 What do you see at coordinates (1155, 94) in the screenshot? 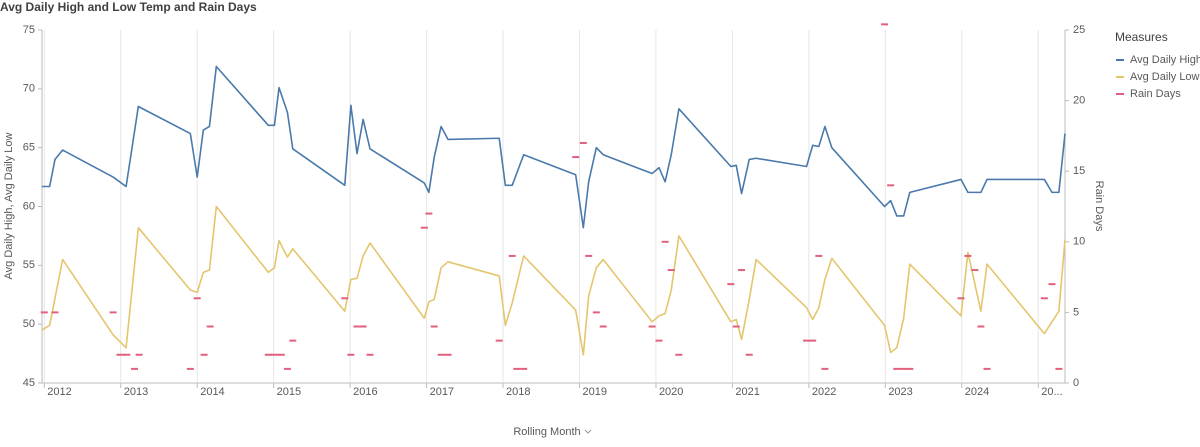
I see `legend-label: Rain Days` at bounding box center [1155, 94].